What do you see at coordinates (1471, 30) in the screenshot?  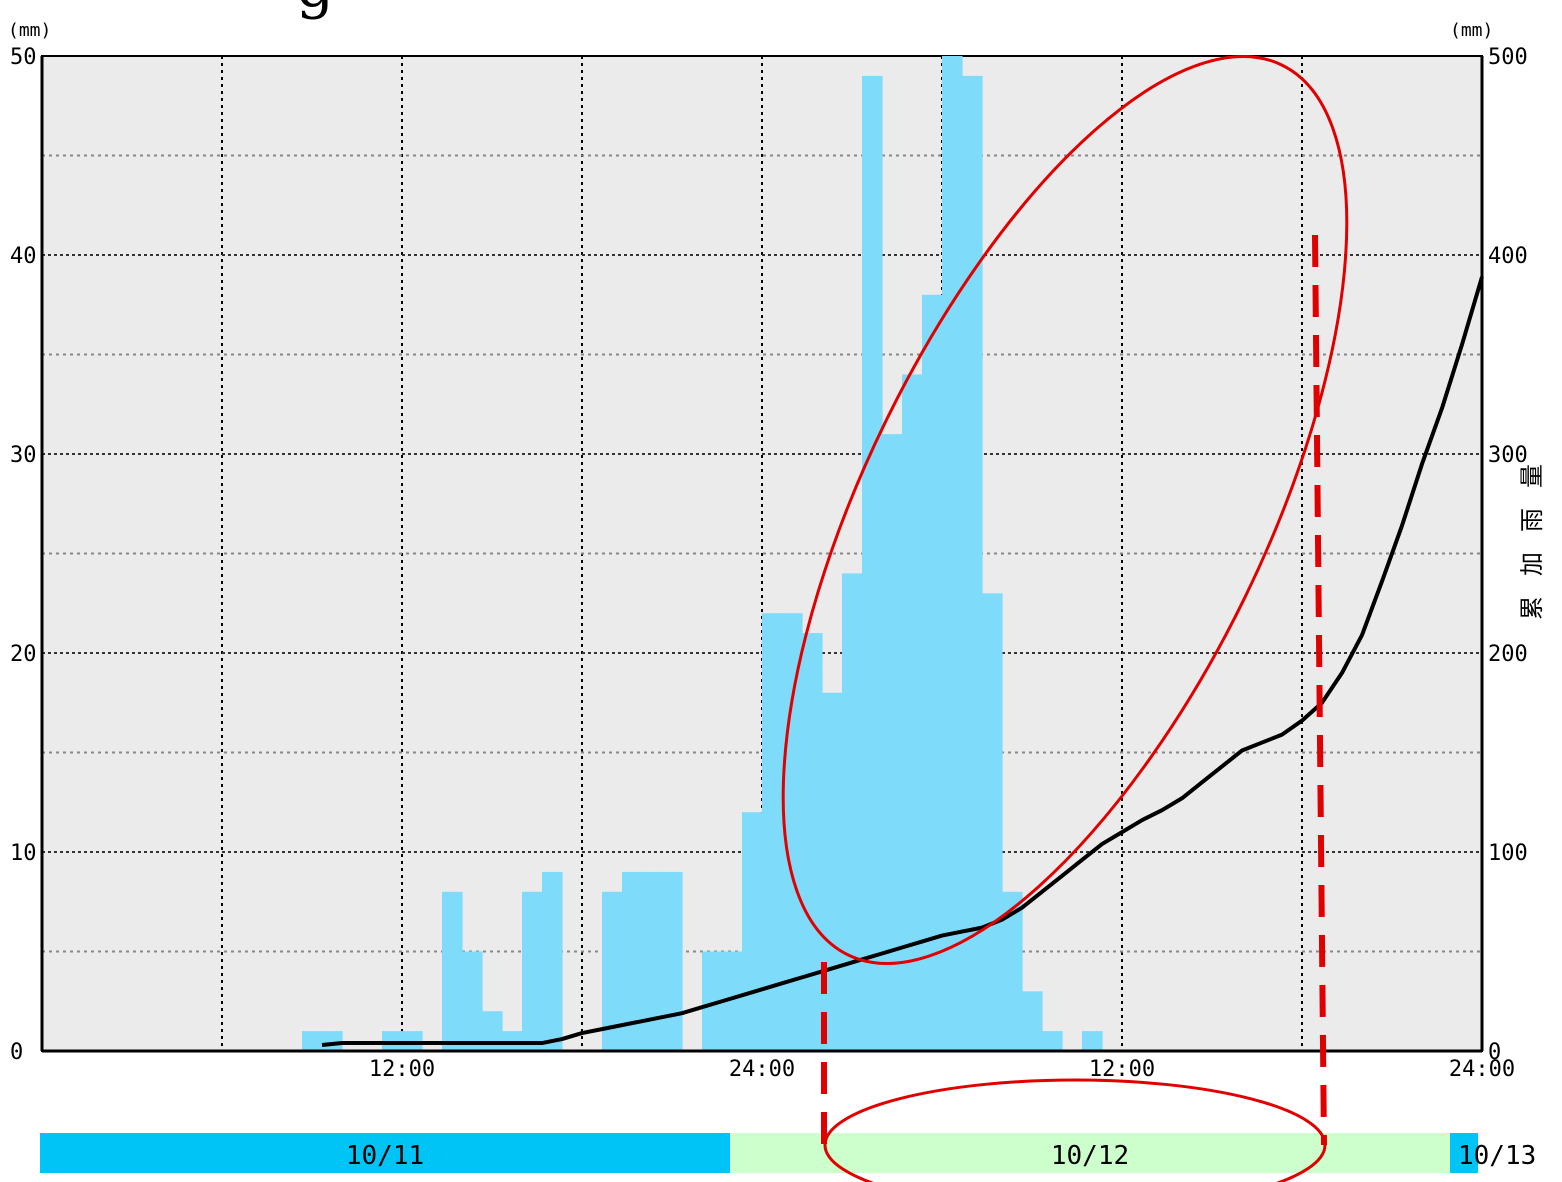 I see `right-axis-unit: (mm)` at bounding box center [1471, 30].